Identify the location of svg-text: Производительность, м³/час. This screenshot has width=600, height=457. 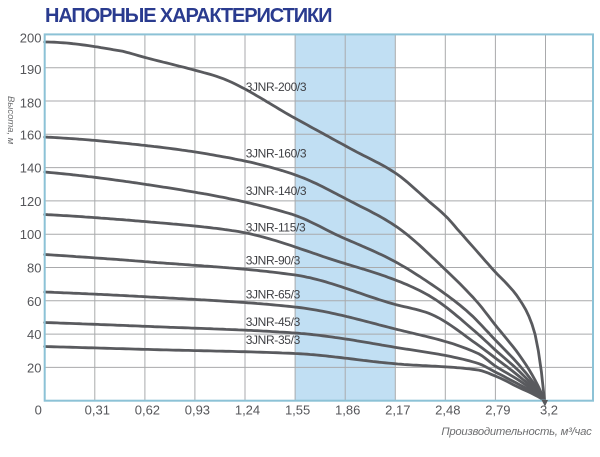
(516, 432).